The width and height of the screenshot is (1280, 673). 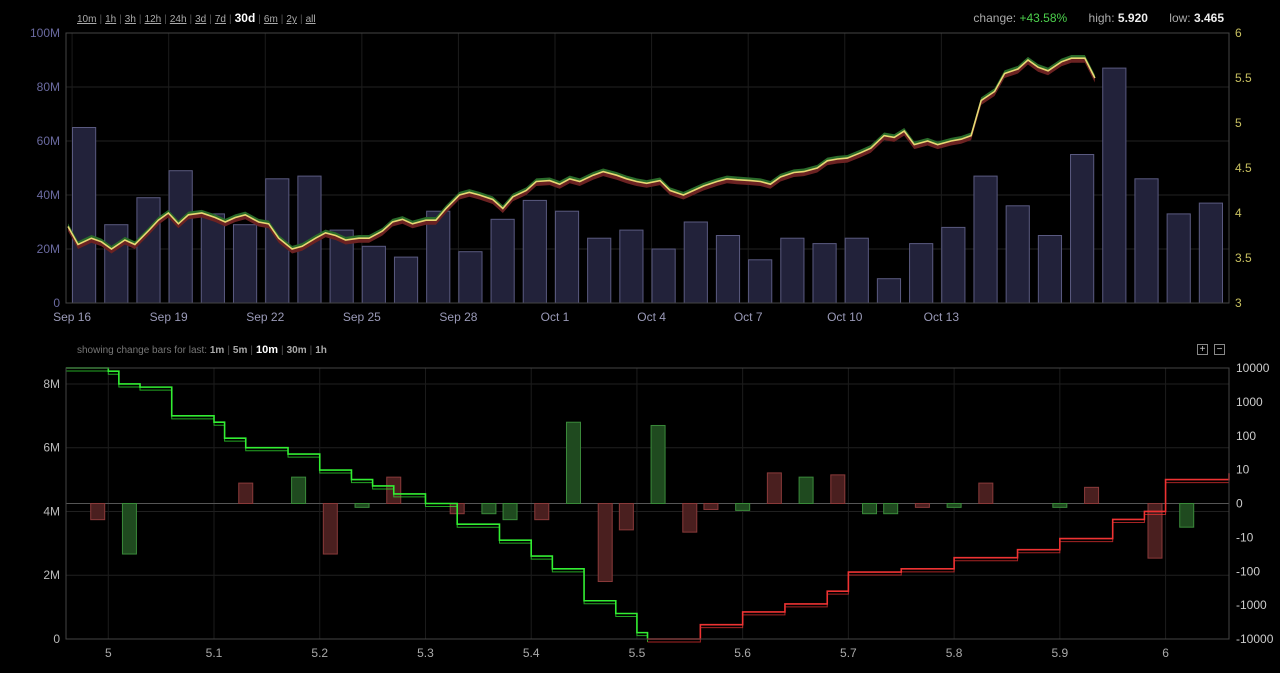 What do you see at coordinates (1249, 402) in the screenshot?
I see `y-tick-right: 1000` at bounding box center [1249, 402].